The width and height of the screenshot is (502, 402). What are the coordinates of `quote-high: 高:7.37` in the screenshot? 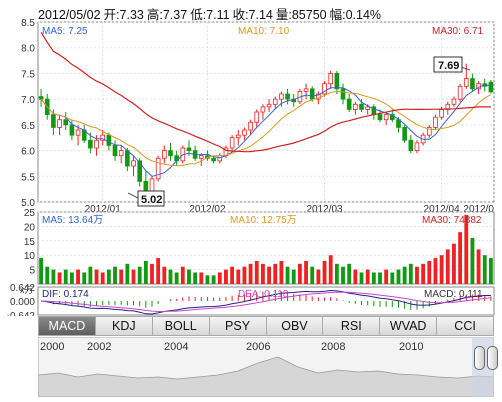 It's located at (167, 15).